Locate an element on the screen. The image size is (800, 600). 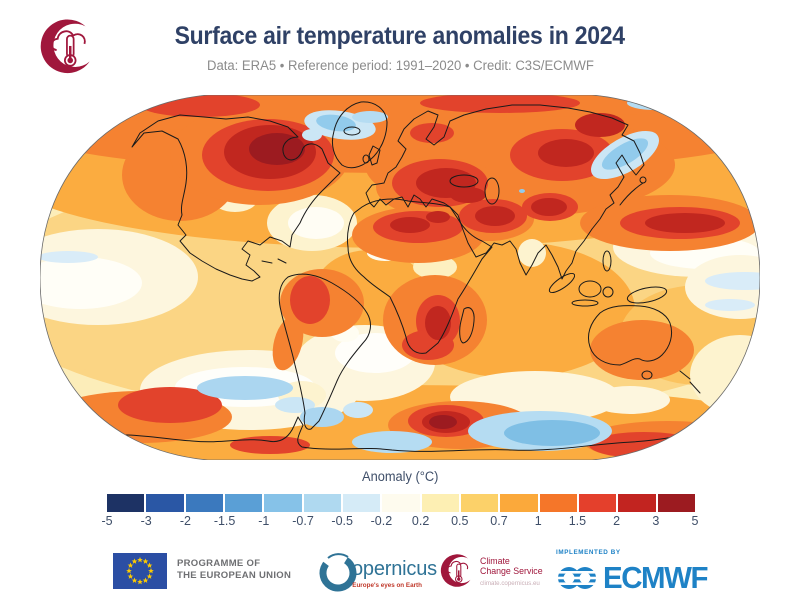
colorbar-tick-label: -3 is located at coordinates (146, 521).